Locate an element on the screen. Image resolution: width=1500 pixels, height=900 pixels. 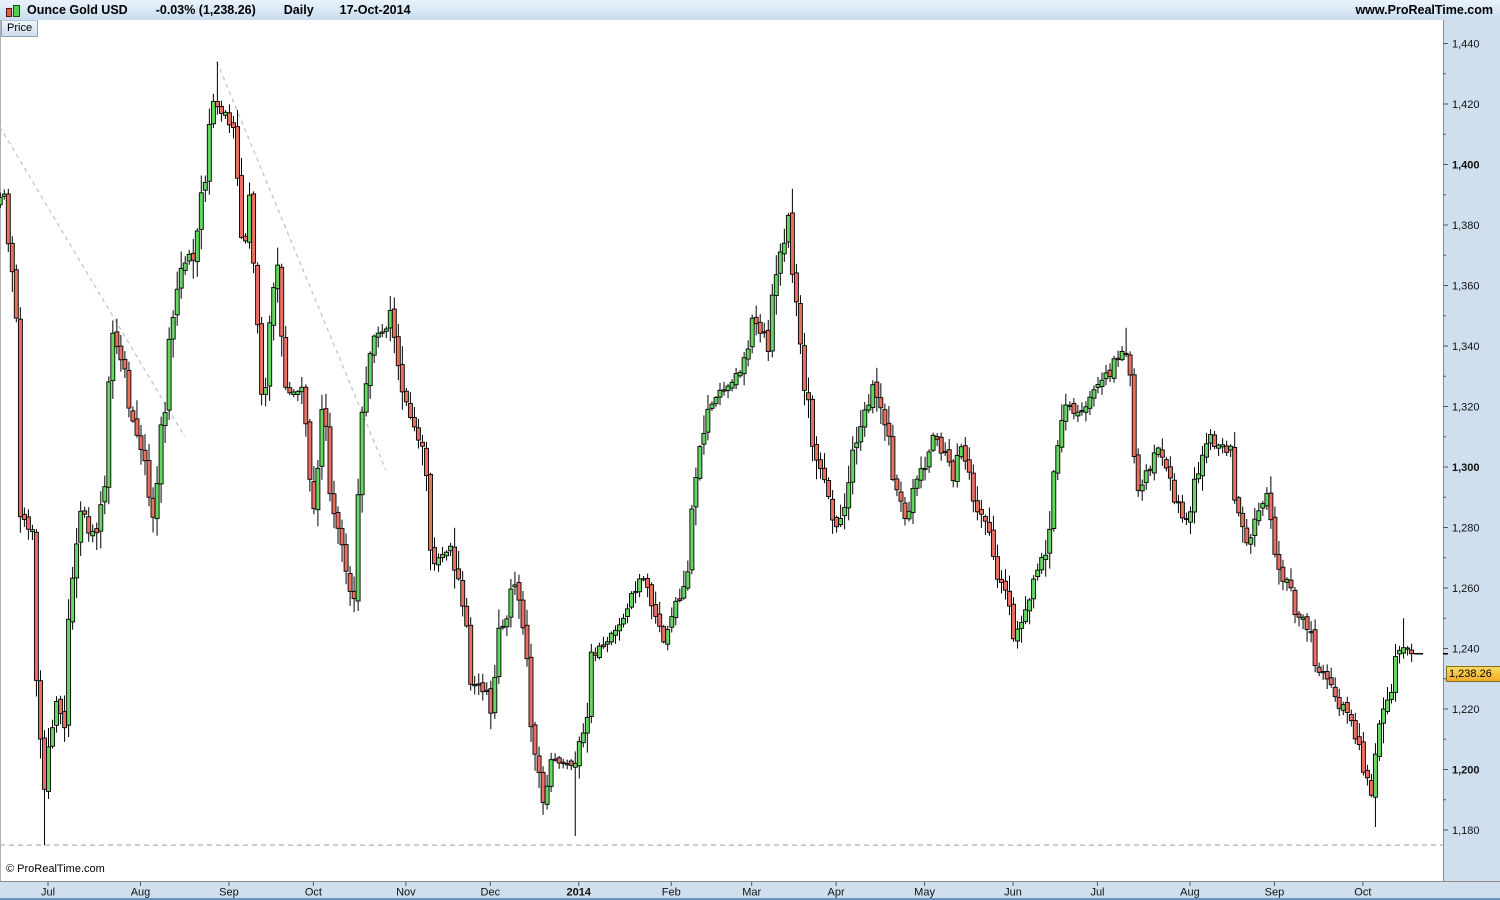
axis-label: 1,320 is located at coordinates (1466, 407).